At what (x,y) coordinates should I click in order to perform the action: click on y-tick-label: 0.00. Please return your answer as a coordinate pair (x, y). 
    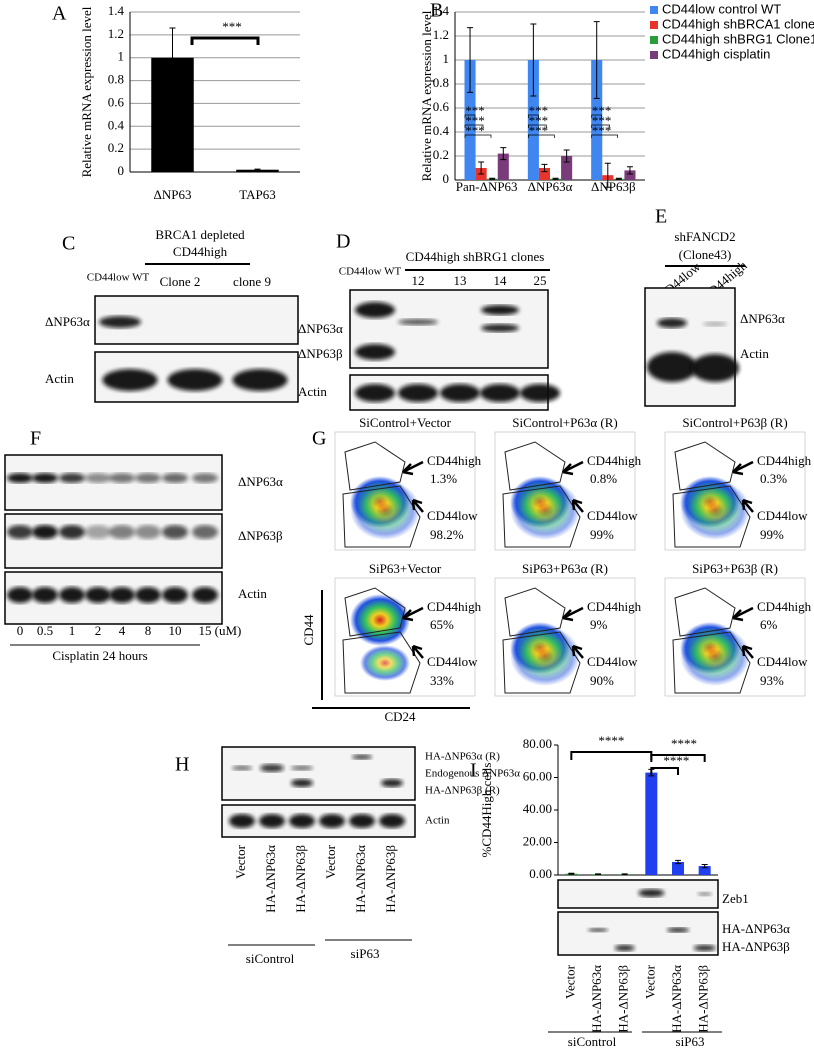
    Looking at the image, I should click on (540, 873).